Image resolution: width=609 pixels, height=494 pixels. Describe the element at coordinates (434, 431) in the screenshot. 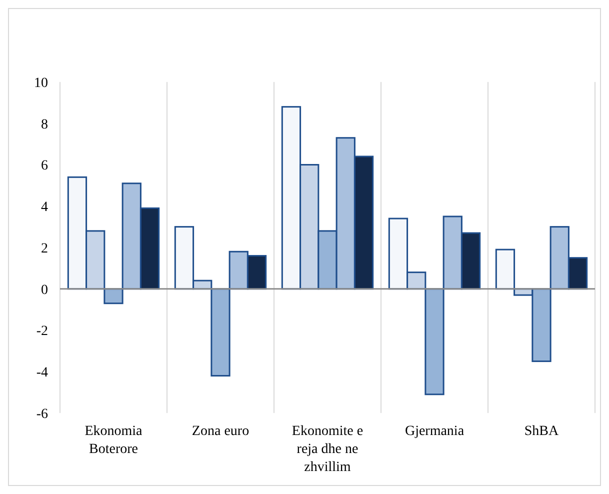

I see `x-tick-label: Gjermania` at that location.